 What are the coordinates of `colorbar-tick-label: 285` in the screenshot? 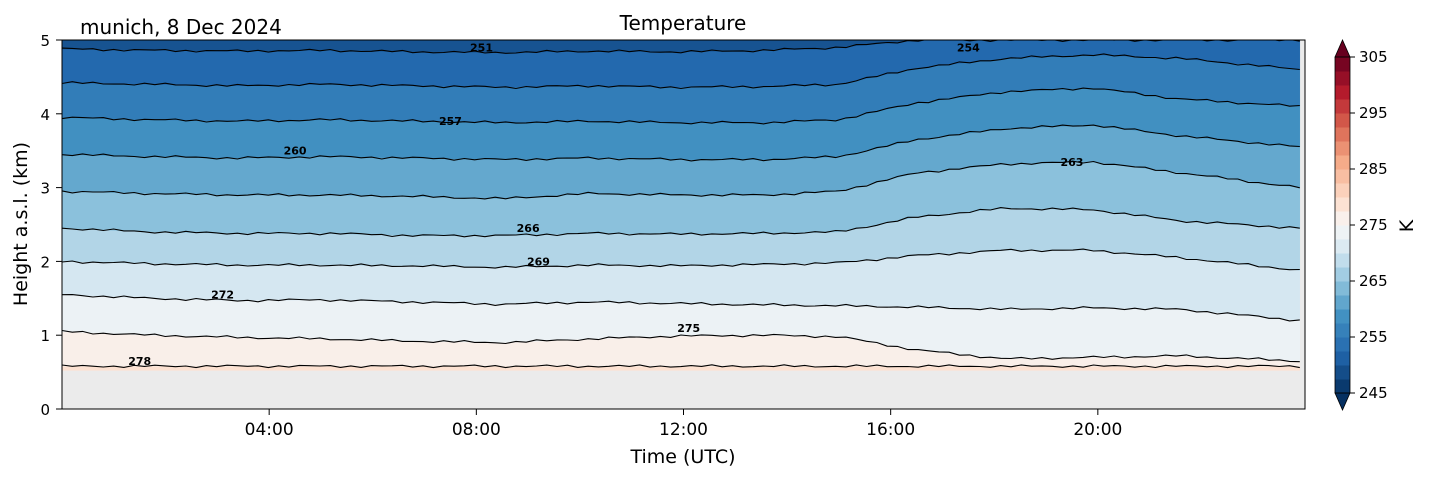 It's located at (1373, 169).